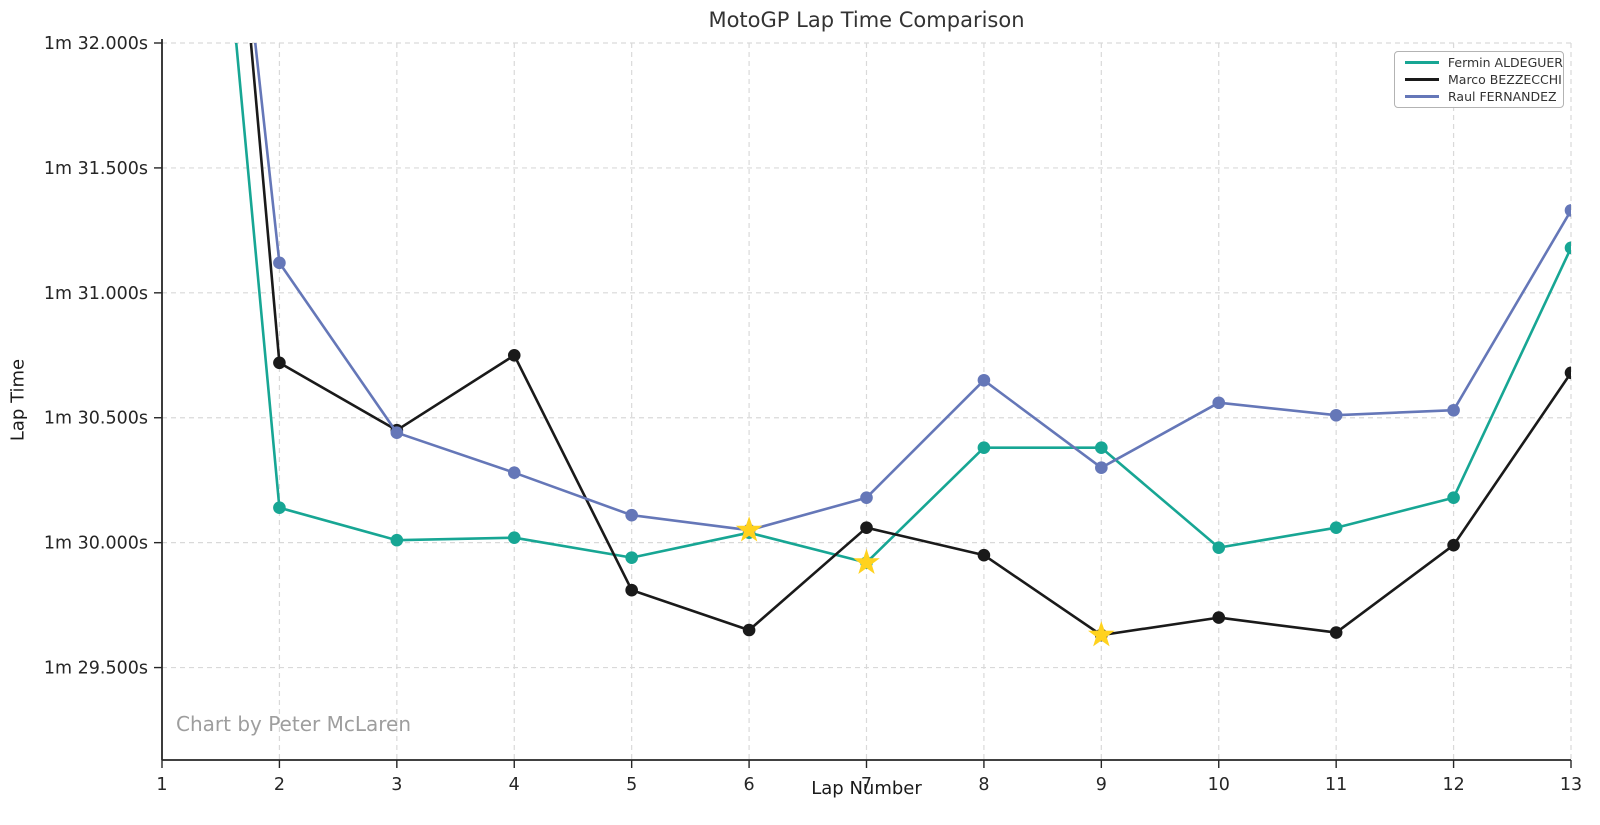 The height and width of the screenshot is (825, 1600). What do you see at coordinates (1502, 96) in the screenshot?
I see `legend-label: Raul FERNANDEZ` at bounding box center [1502, 96].